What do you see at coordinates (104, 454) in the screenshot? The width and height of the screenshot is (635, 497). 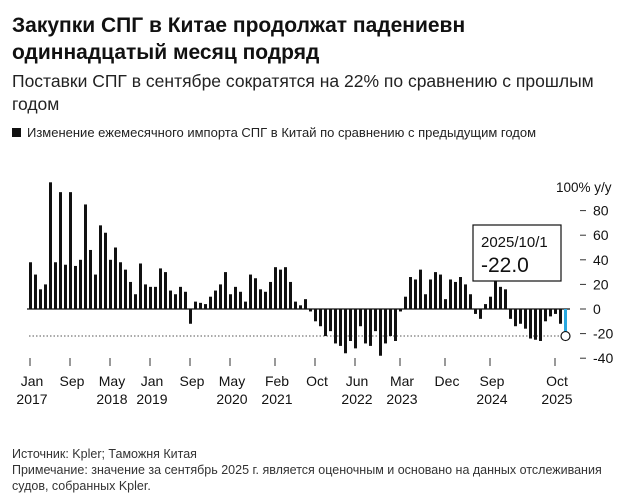 I see `source-note: Источник: Kpler; Таможня Китая` at bounding box center [104, 454].